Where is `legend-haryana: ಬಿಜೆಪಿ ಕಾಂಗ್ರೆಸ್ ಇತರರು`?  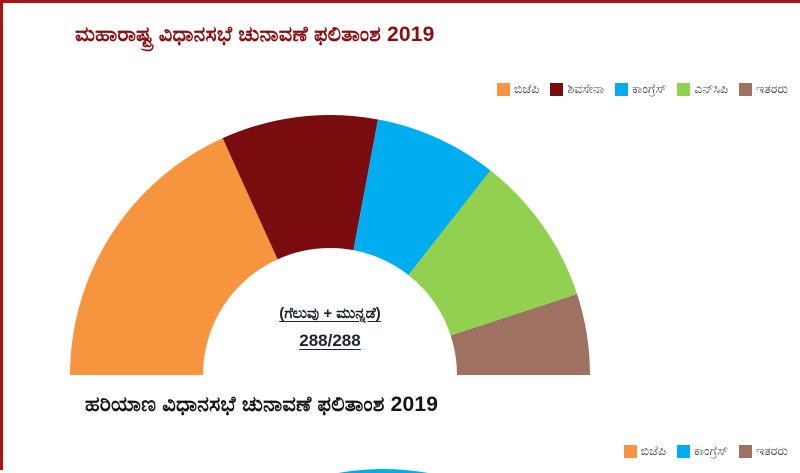 legend-haryana: ಬಿಜೆಪಿ ಕಾಂಗ್ರೆಸ್ ಇತರರು is located at coordinates (706, 451).